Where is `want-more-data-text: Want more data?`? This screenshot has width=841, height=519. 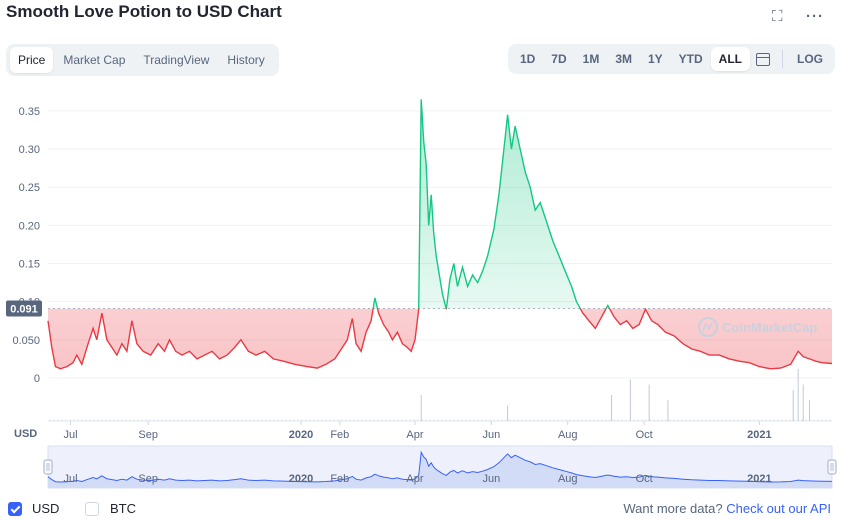 want-more-data-text: Want more data? is located at coordinates (673, 508).